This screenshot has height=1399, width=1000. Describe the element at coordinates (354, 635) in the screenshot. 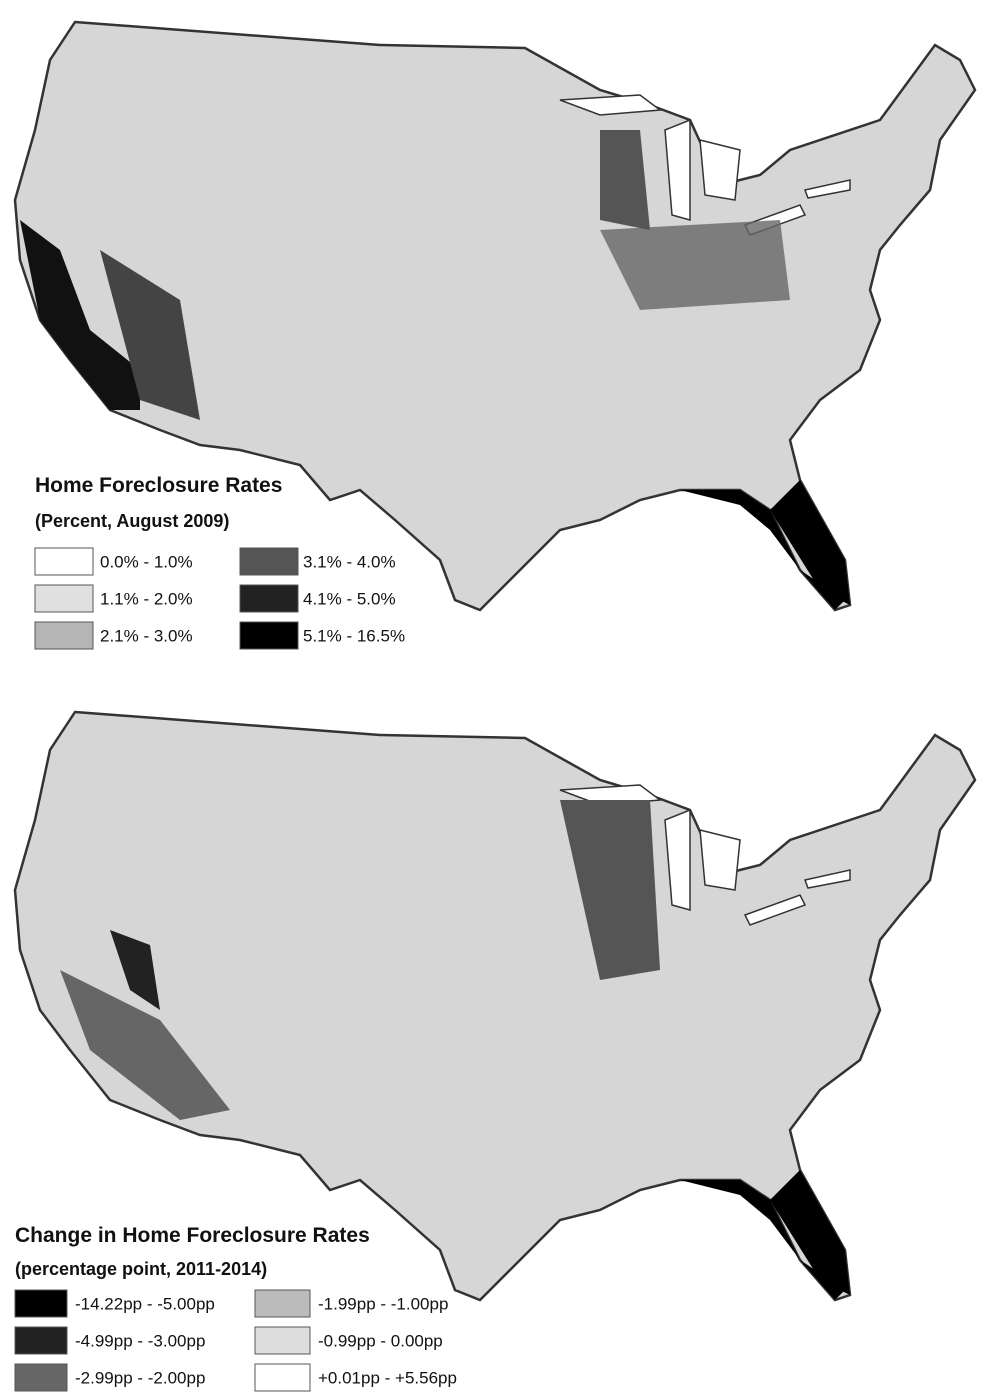

I see `legend-label: 5.1% - 16.5%` at that location.